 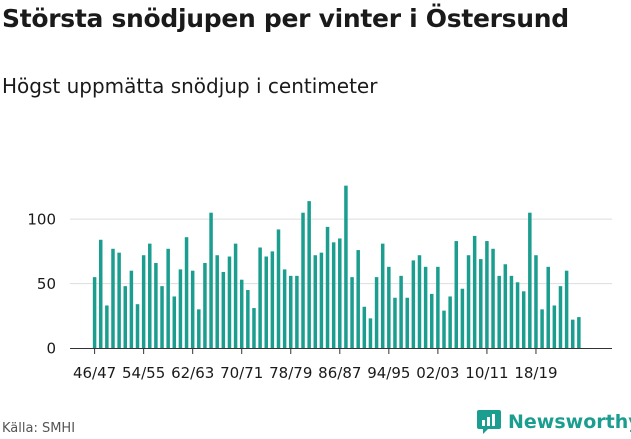 I want to click on x-tick-label: 70/71, so click(x=241, y=373).